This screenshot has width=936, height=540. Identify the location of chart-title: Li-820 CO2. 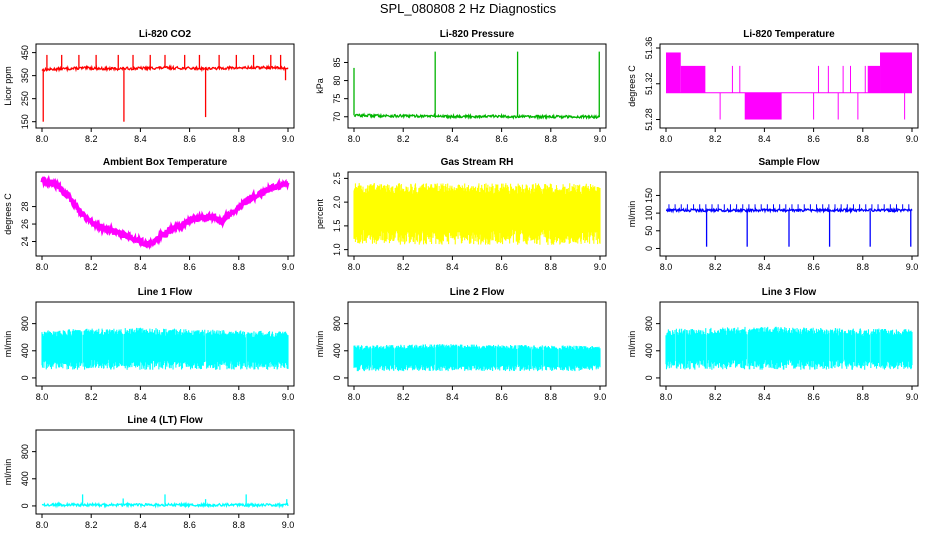
(165, 34).